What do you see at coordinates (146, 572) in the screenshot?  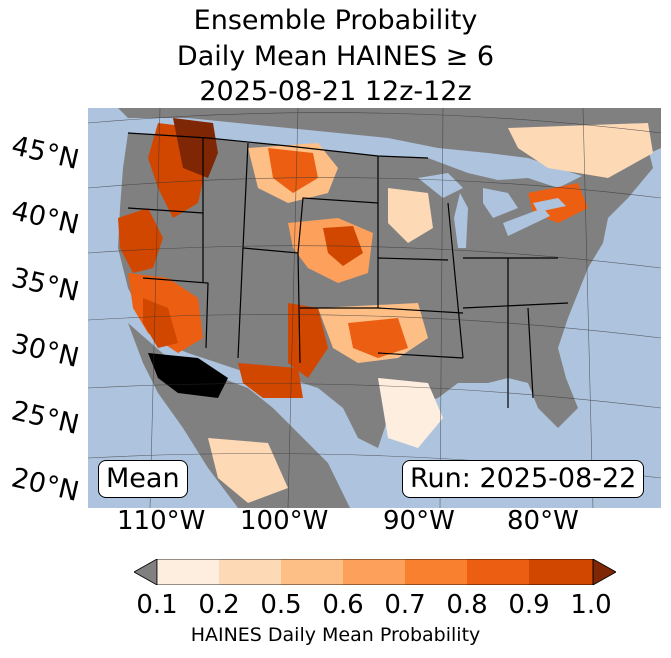 I see `colorbar-under-arrow` at bounding box center [146, 572].